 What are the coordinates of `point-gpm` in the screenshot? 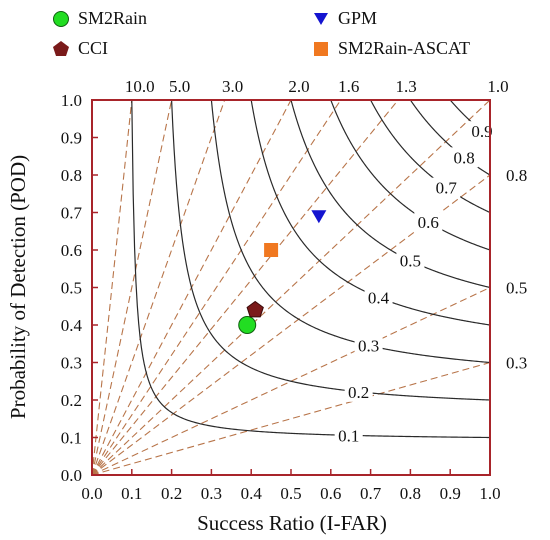 It's located at (319, 217).